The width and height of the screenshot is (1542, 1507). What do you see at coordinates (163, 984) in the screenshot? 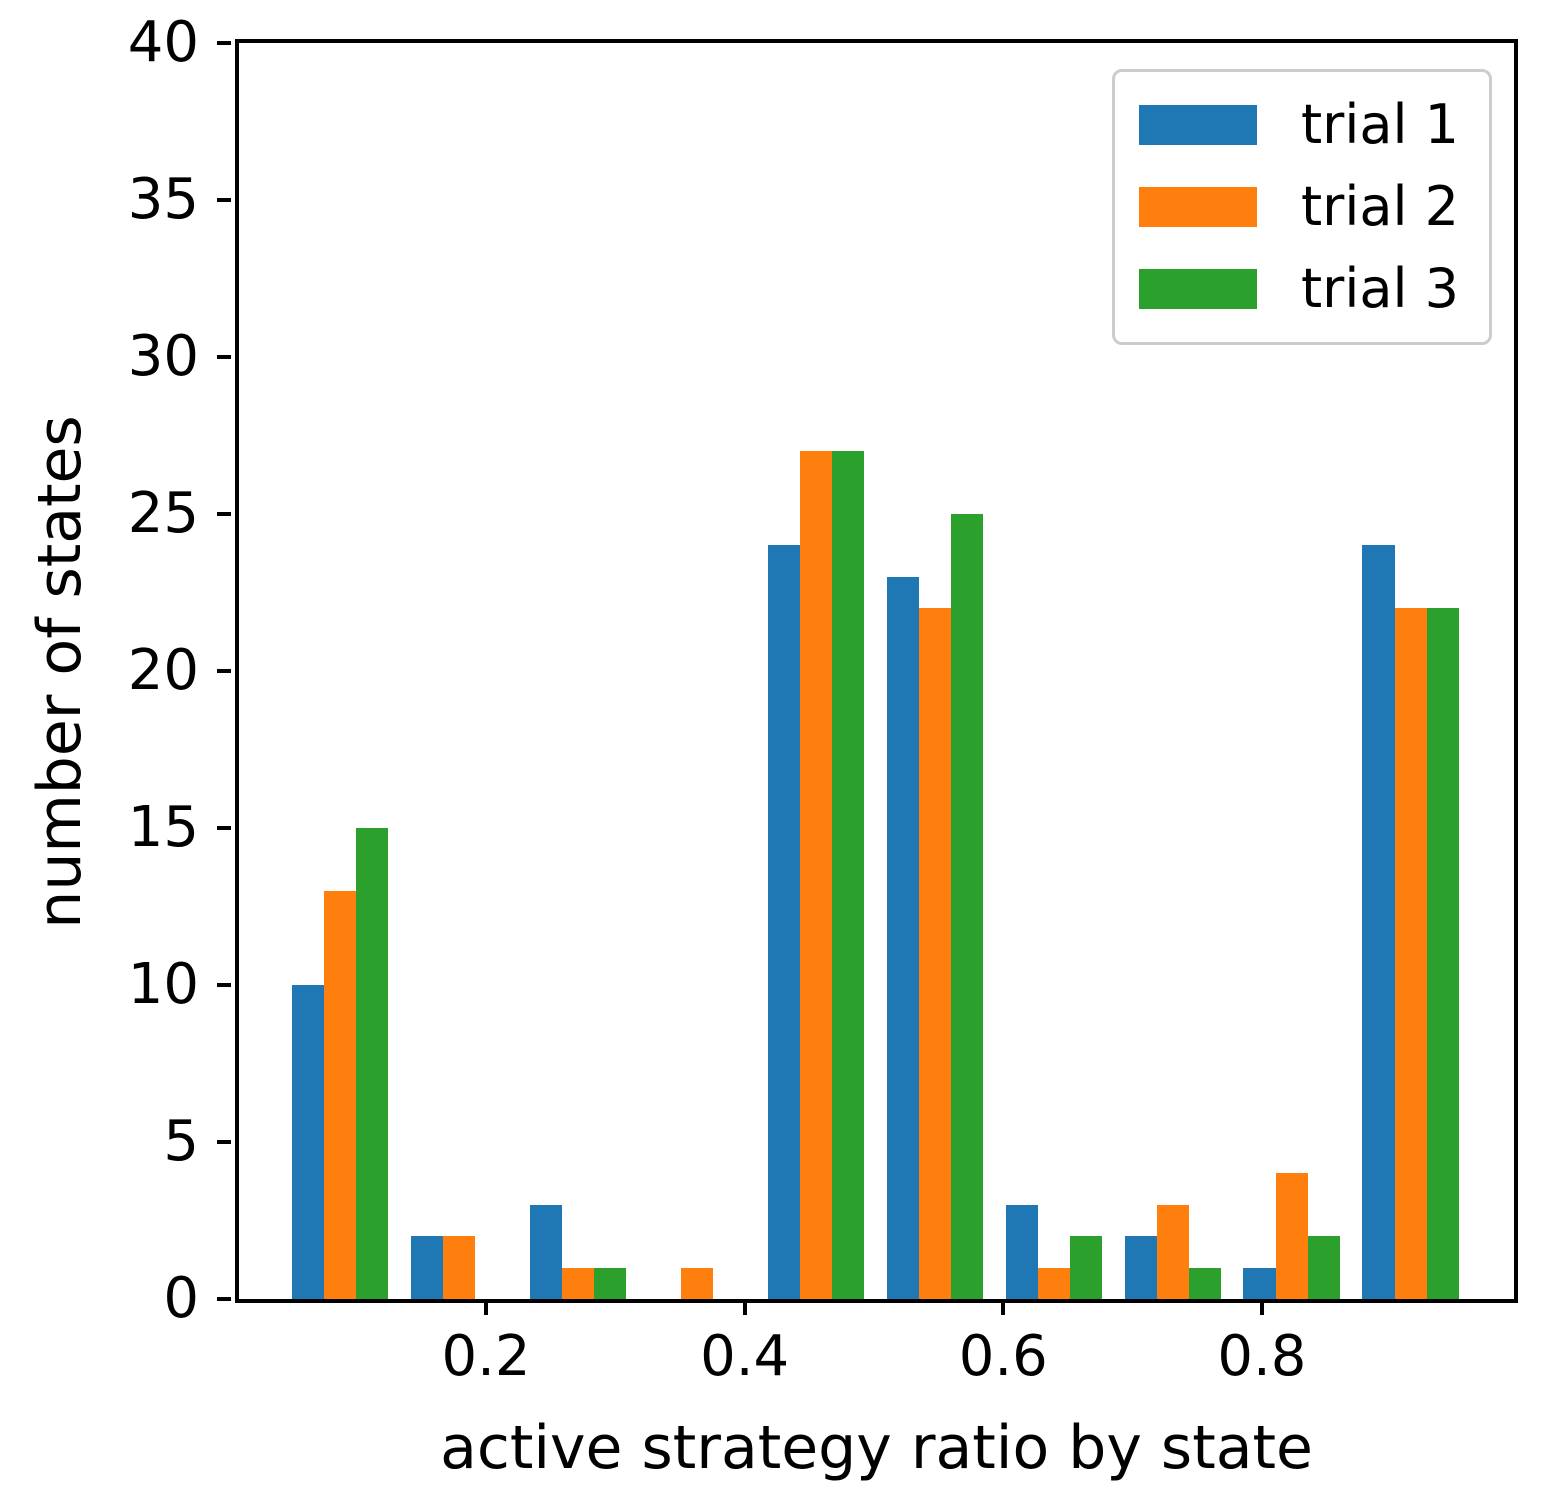
I see `y-tick-label-10: 10` at bounding box center [163, 984].